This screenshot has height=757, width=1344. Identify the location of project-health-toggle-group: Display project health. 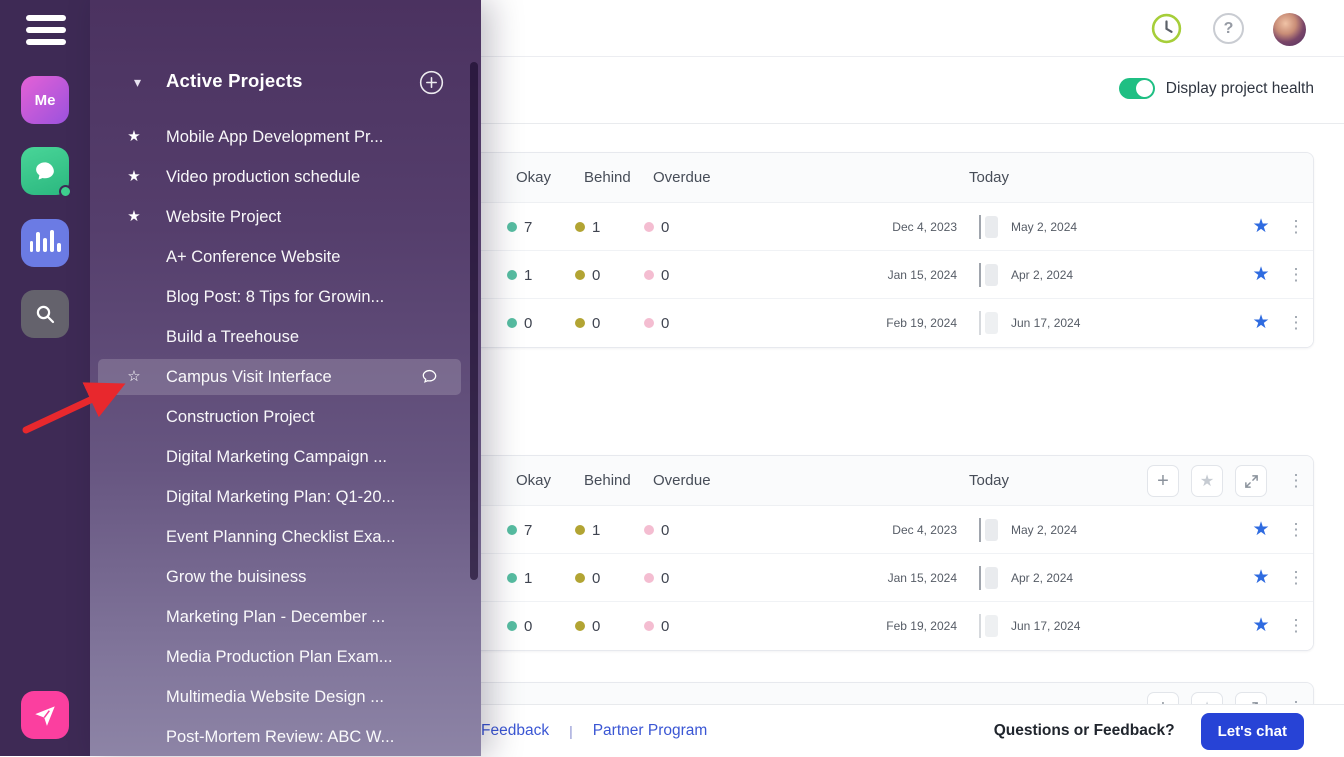
(1216, 88).